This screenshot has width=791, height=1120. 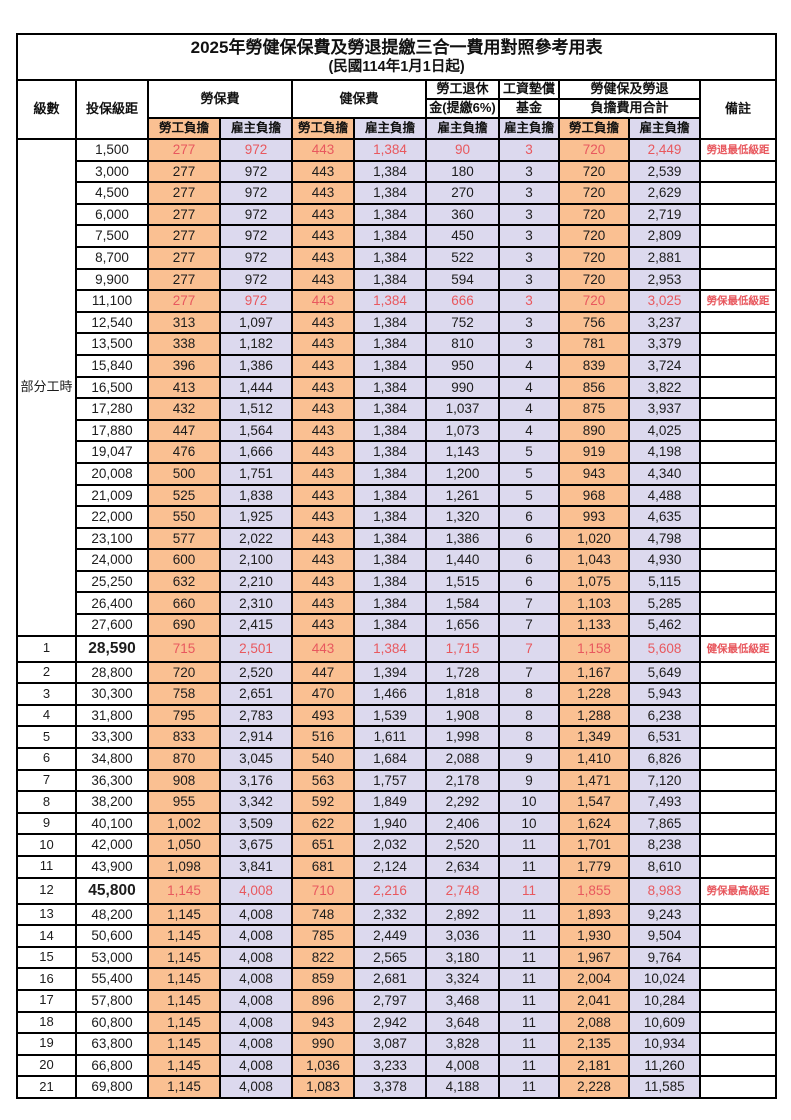 I want to click on table-row: 6,000 277 972 443 1,384 360 3 720 2,719, so click(x=397, y=214).